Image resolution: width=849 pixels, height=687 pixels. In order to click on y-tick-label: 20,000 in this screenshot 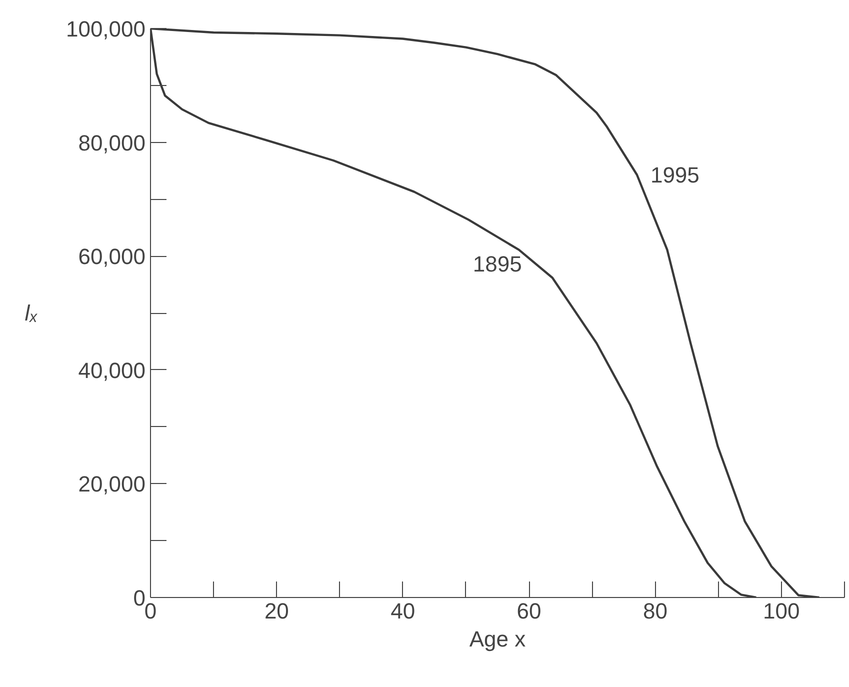, I will do `click(112, 484)`.